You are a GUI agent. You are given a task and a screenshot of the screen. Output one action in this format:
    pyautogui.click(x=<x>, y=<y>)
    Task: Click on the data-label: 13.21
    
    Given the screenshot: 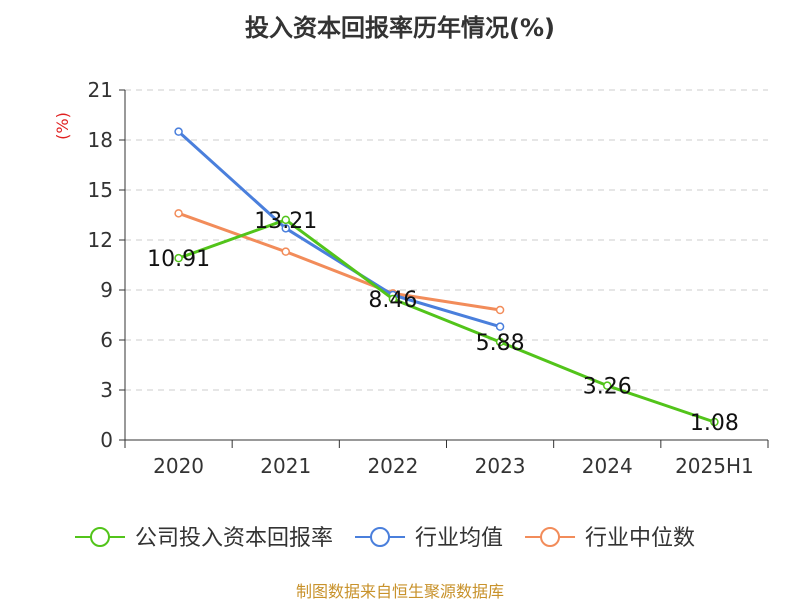 What is the action you would take?
    pyautogui.click(x=285, y=221)
    